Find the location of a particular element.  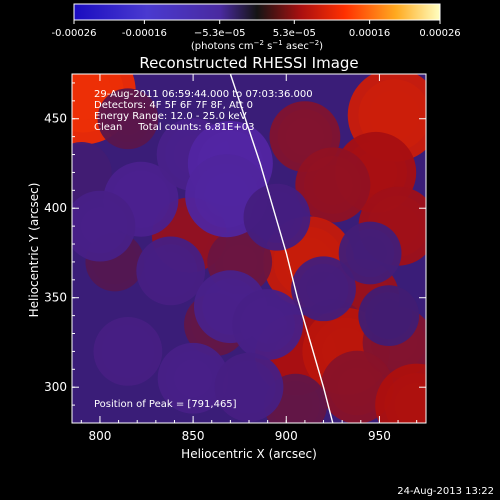

chart-title: Reconstructed RHESSI Image is located at coordinates (248, 63).